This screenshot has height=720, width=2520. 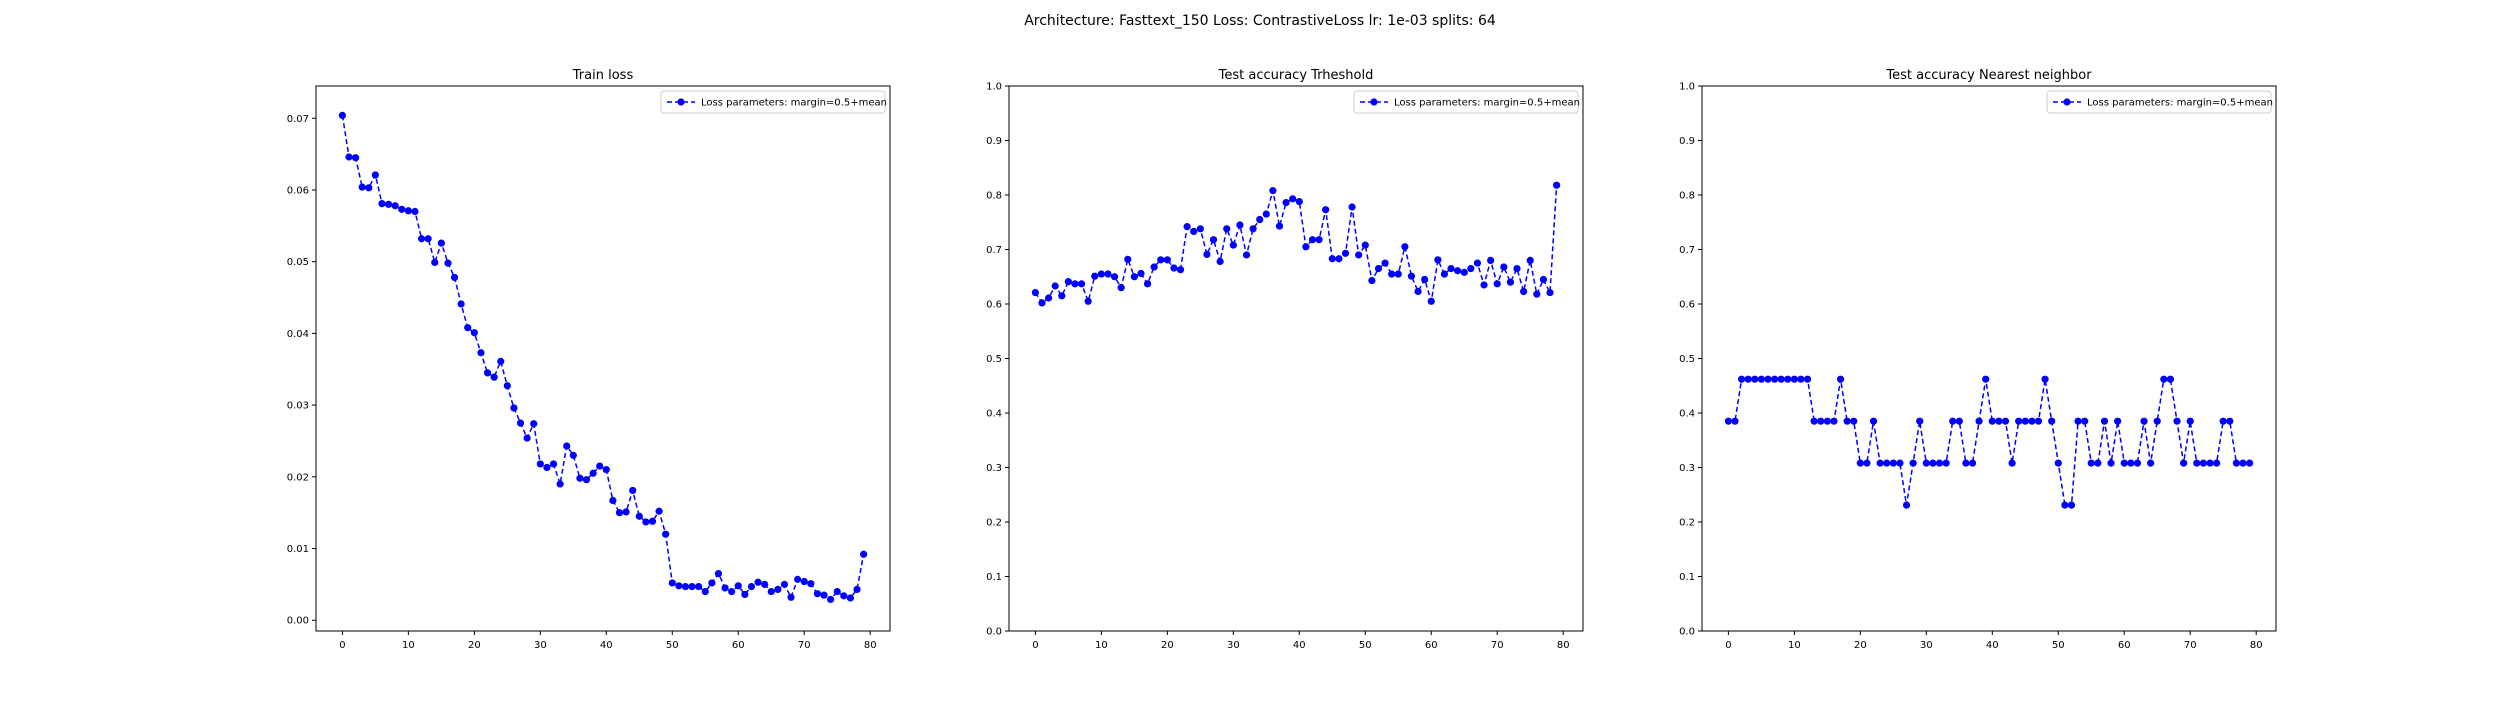 What do you see at coordinates (994, 305) in the screenshot?
I see `y-tick-label: 0.6` at bounding box center [994, 305].